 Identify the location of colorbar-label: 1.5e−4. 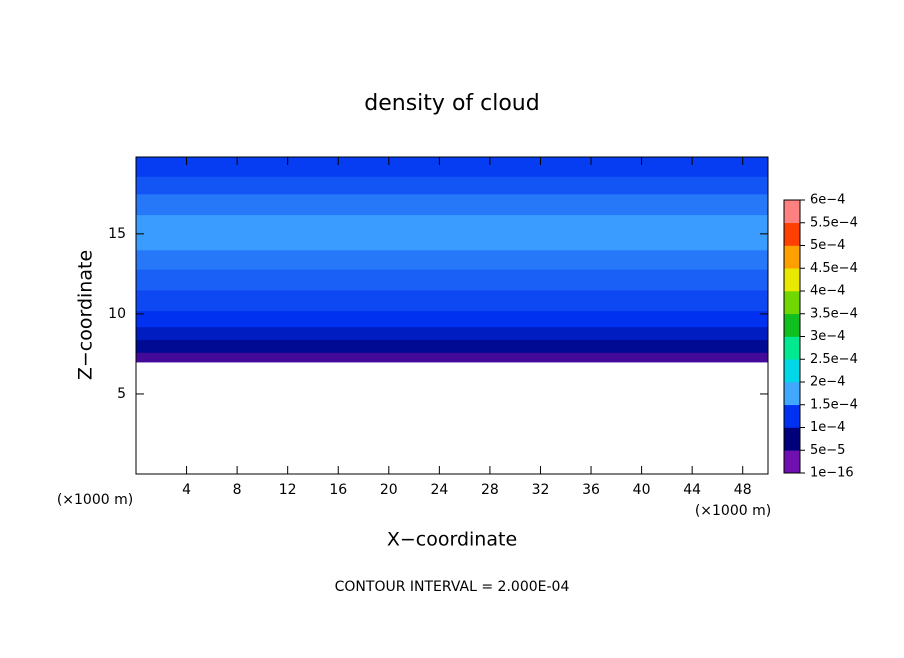
(834, 404).